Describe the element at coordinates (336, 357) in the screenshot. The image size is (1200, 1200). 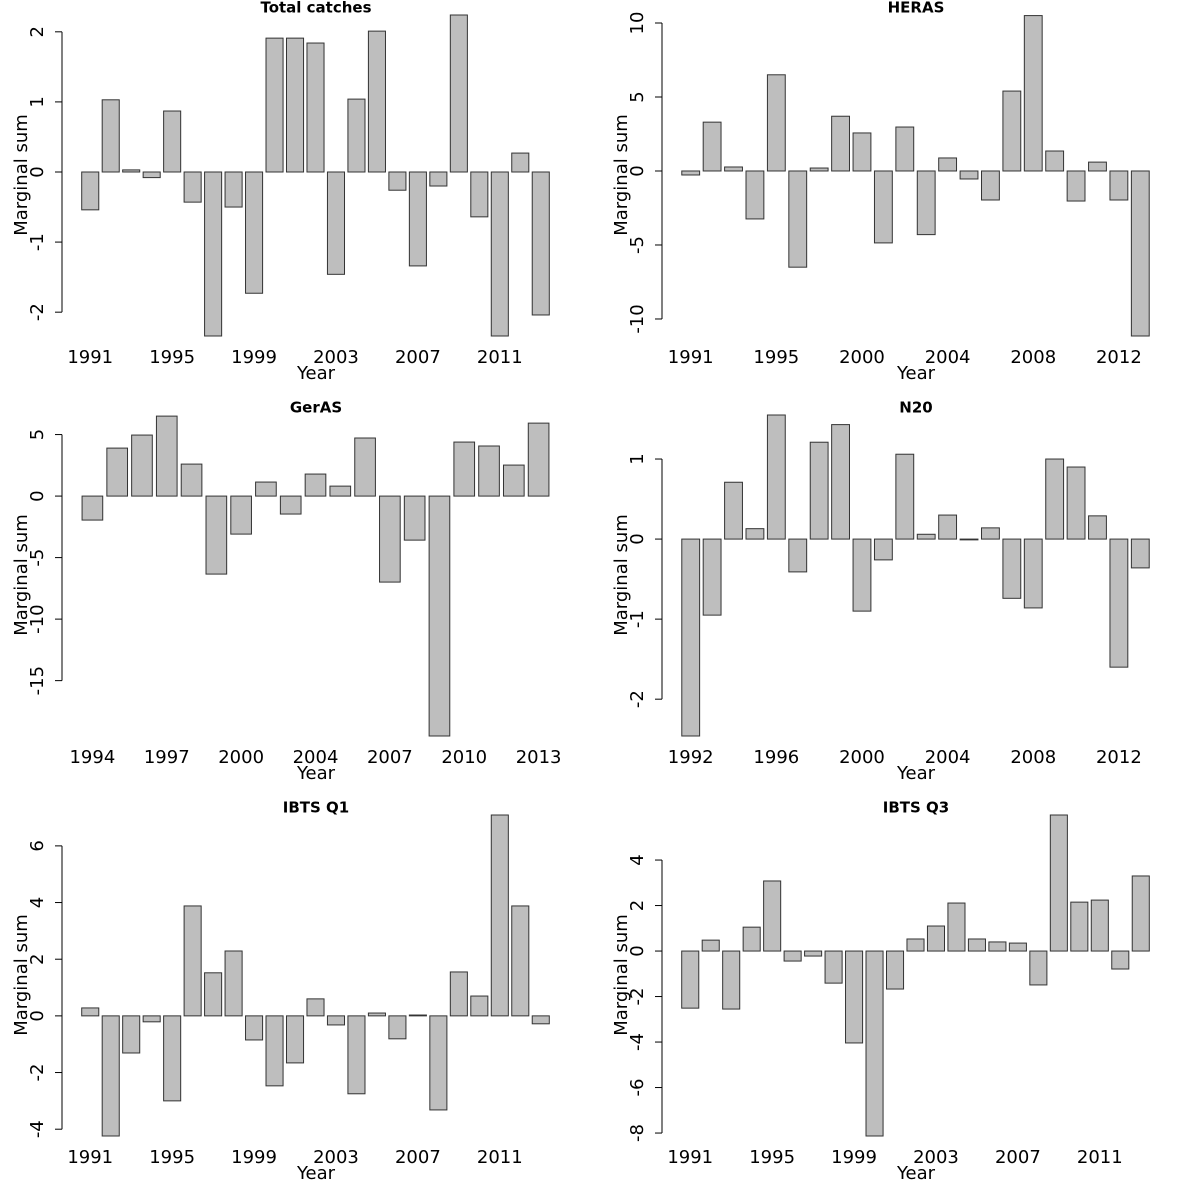
I see `x-tick-label: 2003` at that location.